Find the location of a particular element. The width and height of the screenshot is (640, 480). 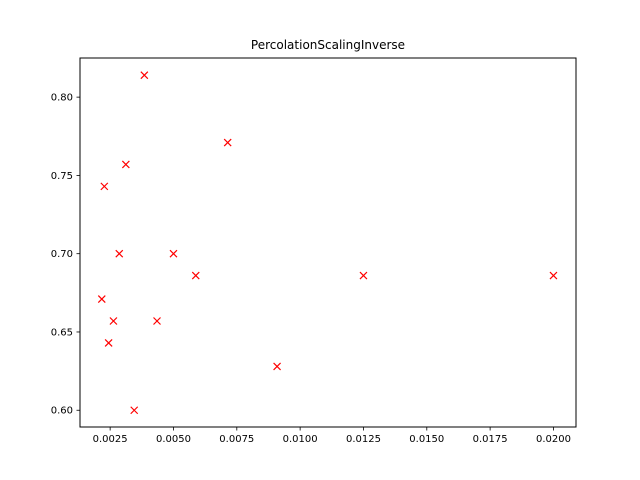

x-tick-label: 0.0175 is located at coordinates (490, 439).